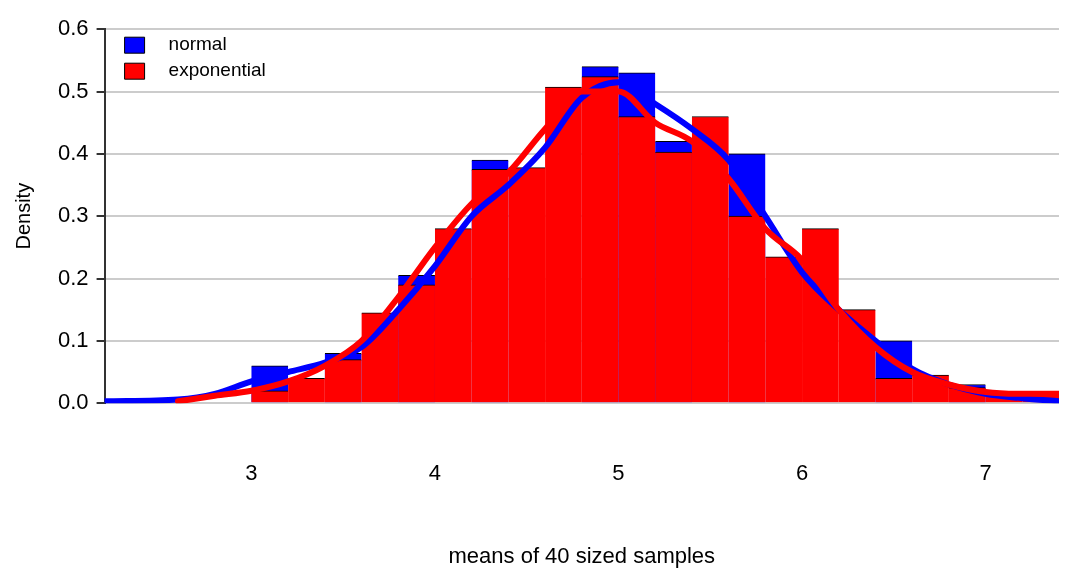 The image size is (1067, 582). Describe the element at coordinates (802, 473) in the screenshot. I see `x-tick-label: 6` at that location.